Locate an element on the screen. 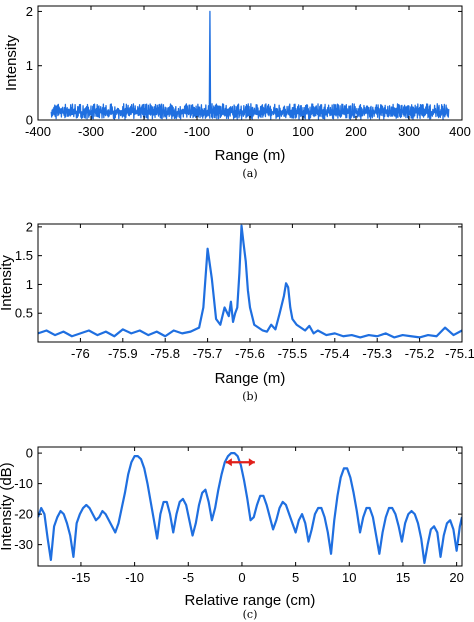  x-tick-label: -75.5 is located at coordinates (293, 353).